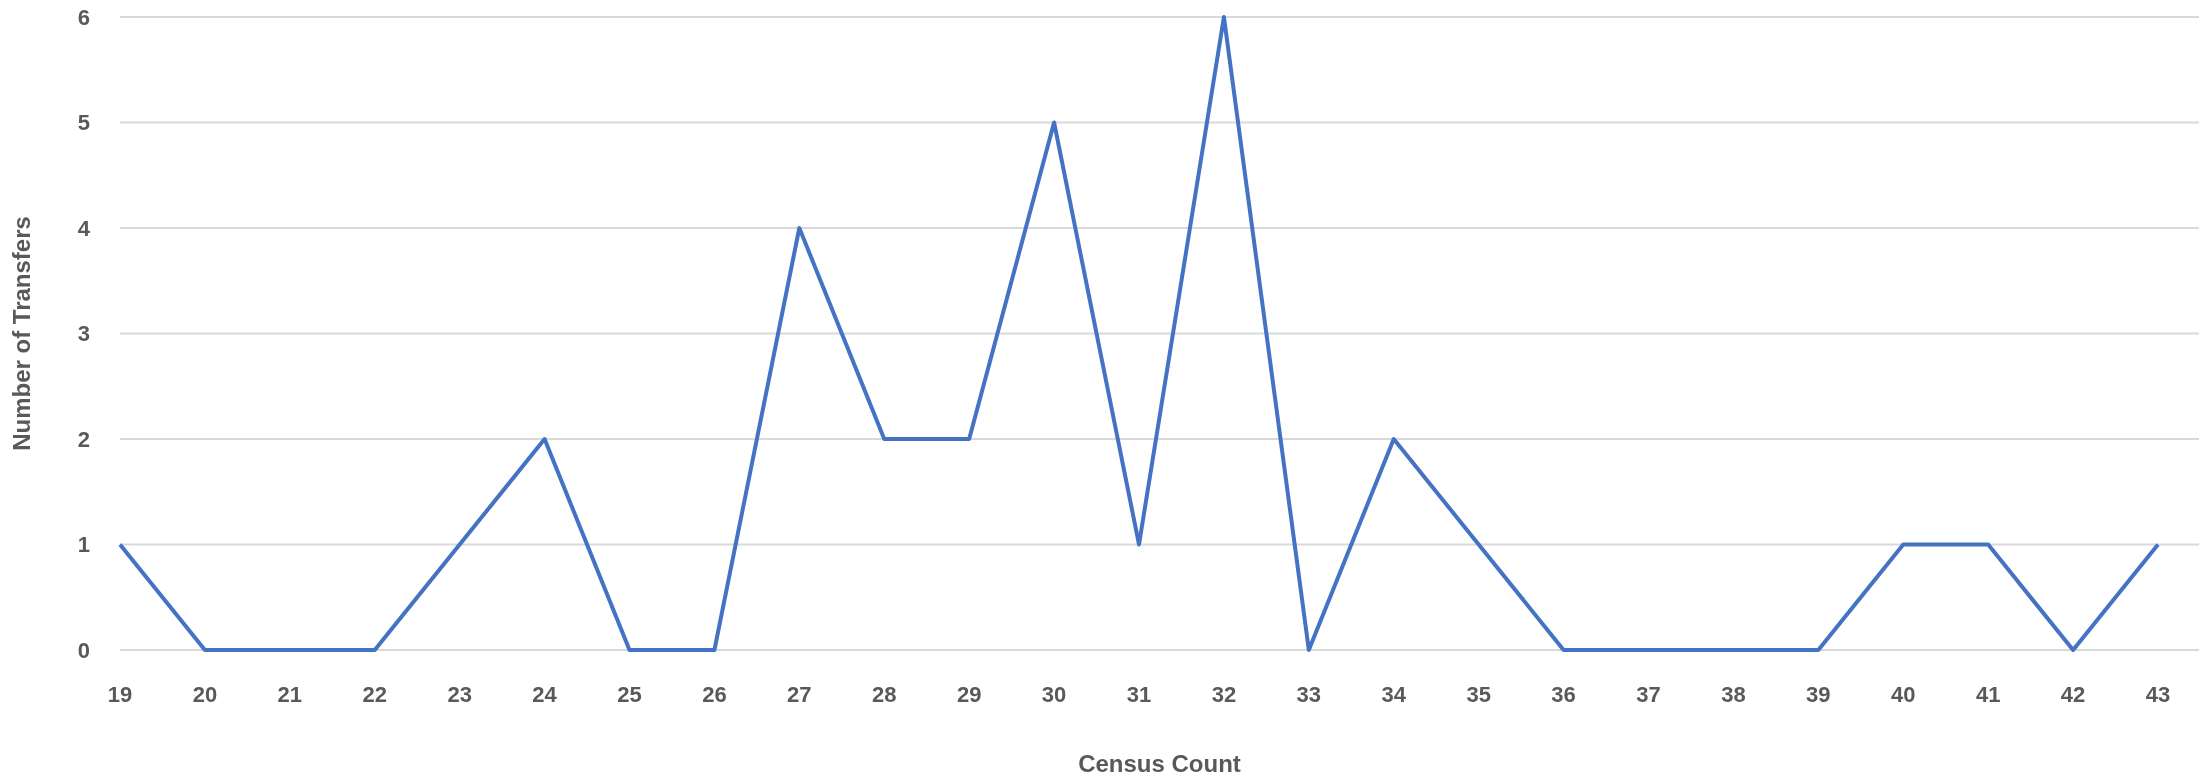  Describe the element at coordinates (1478, 694) in the screenshot. I see `x-tick-label: 35` at that location.